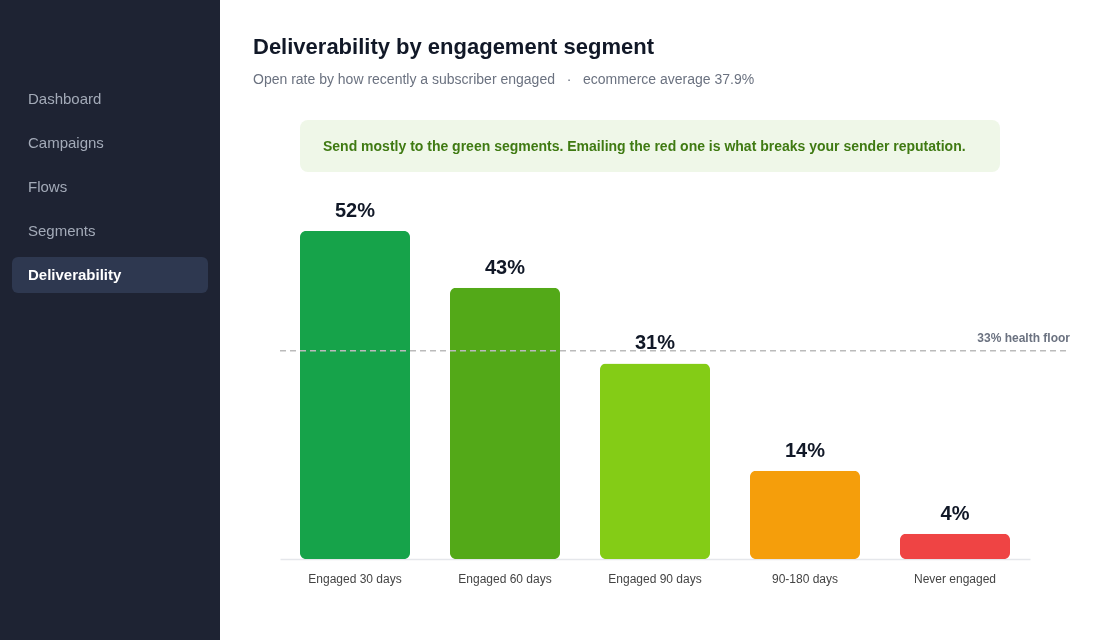 This screenshot has width=1100, height=640. I want to click on x-tick-label: Engaged 60 days, so click(505, 578).